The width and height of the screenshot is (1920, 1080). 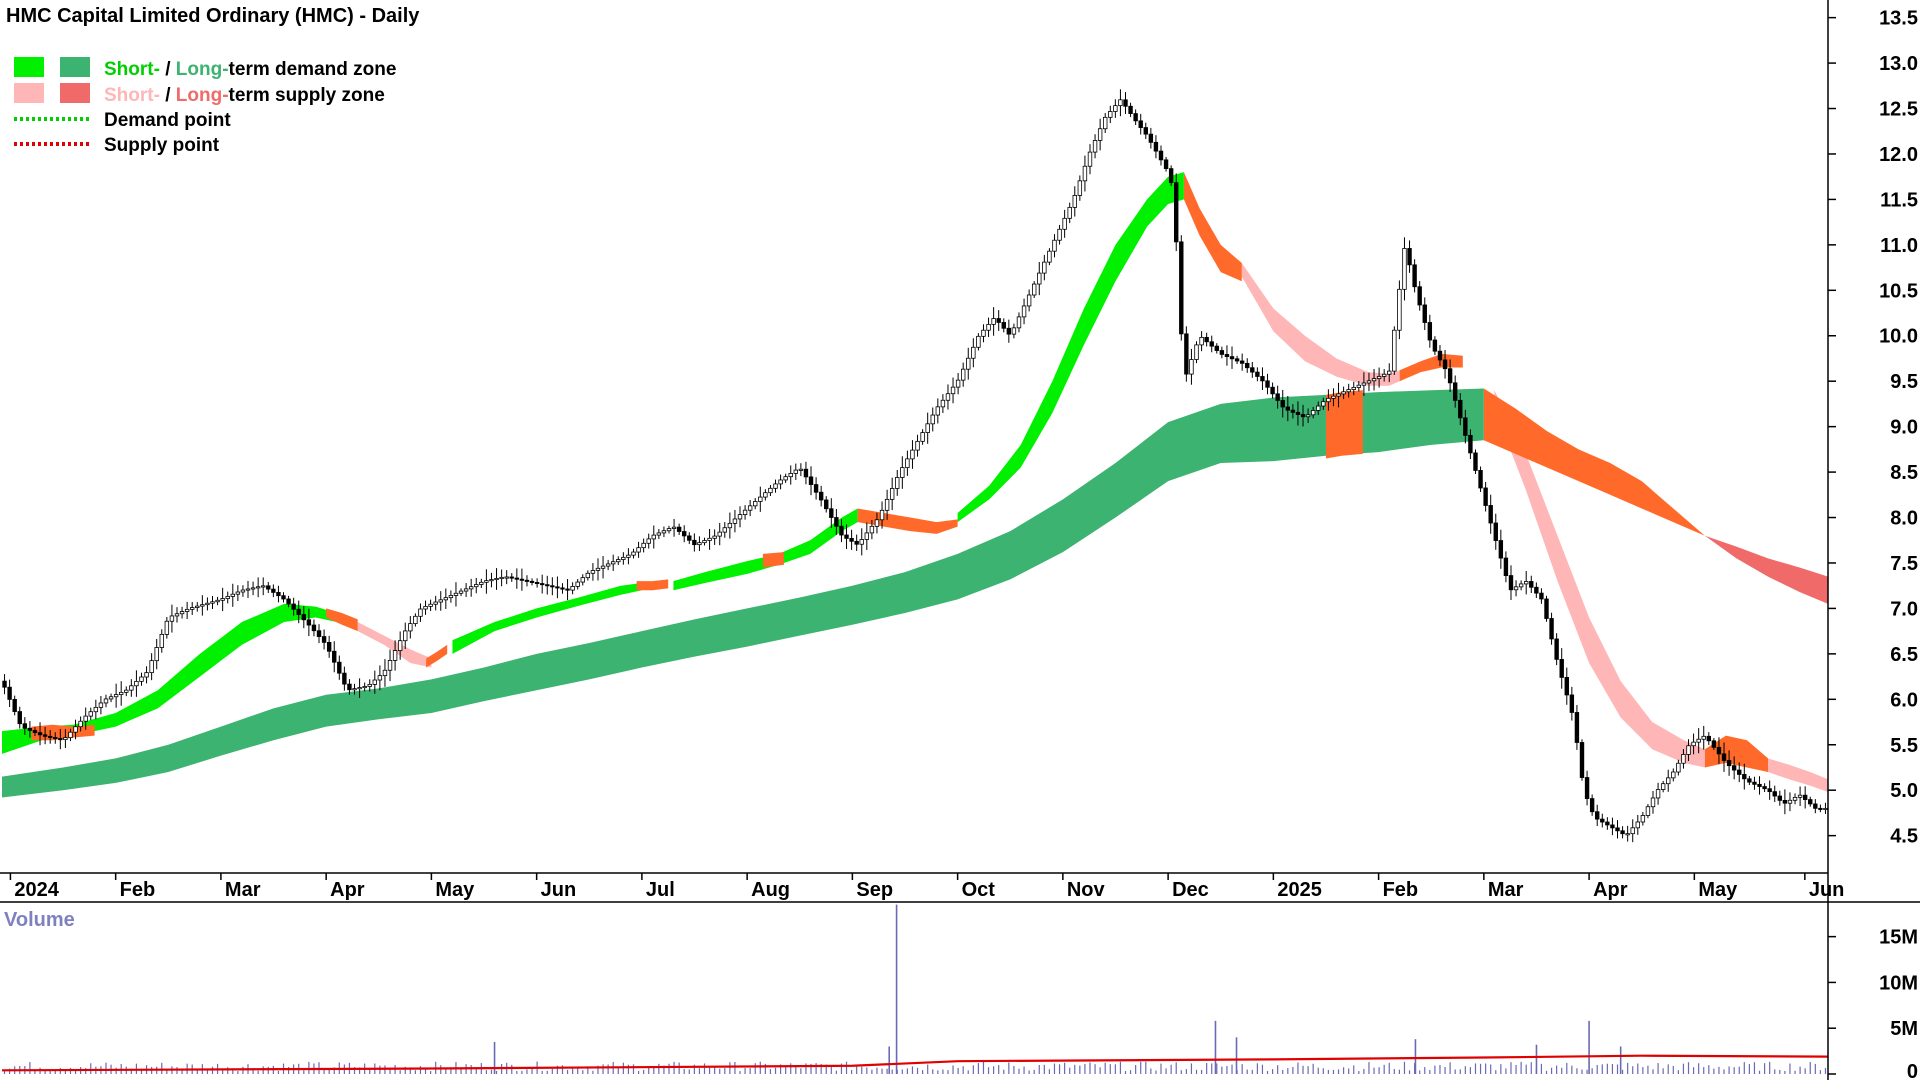 I want to click on legend-demand-short: Short-, so click(x=132, y=69).